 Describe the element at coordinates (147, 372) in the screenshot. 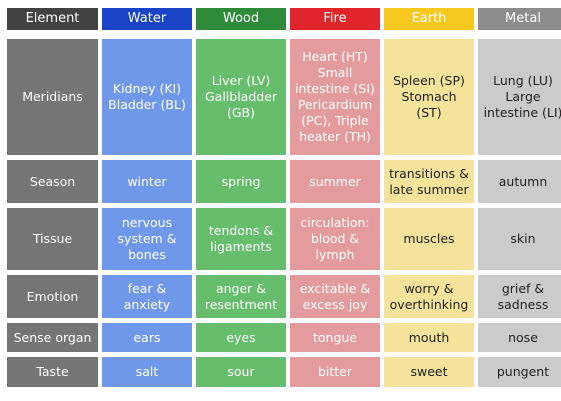

I see `taste-water: salt` at that location.